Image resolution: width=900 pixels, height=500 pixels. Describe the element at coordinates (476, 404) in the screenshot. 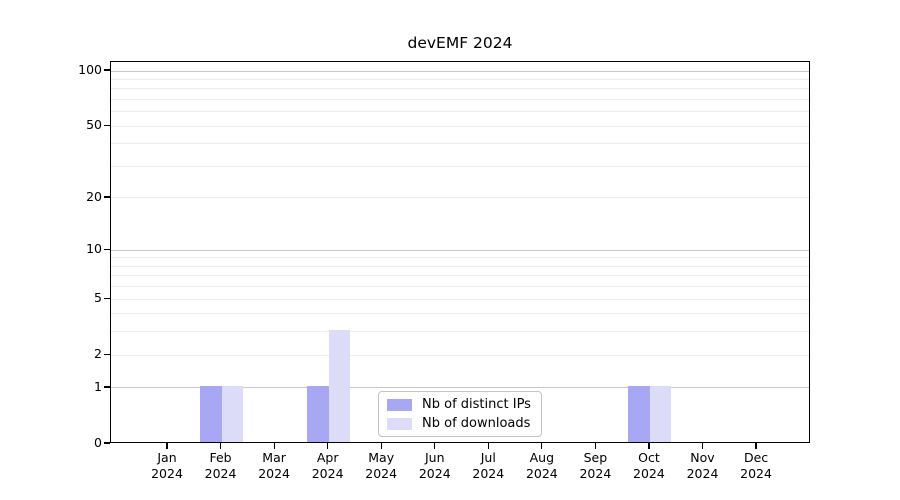

I see `legend-item-label: Nb of distinct IPs` at that location.